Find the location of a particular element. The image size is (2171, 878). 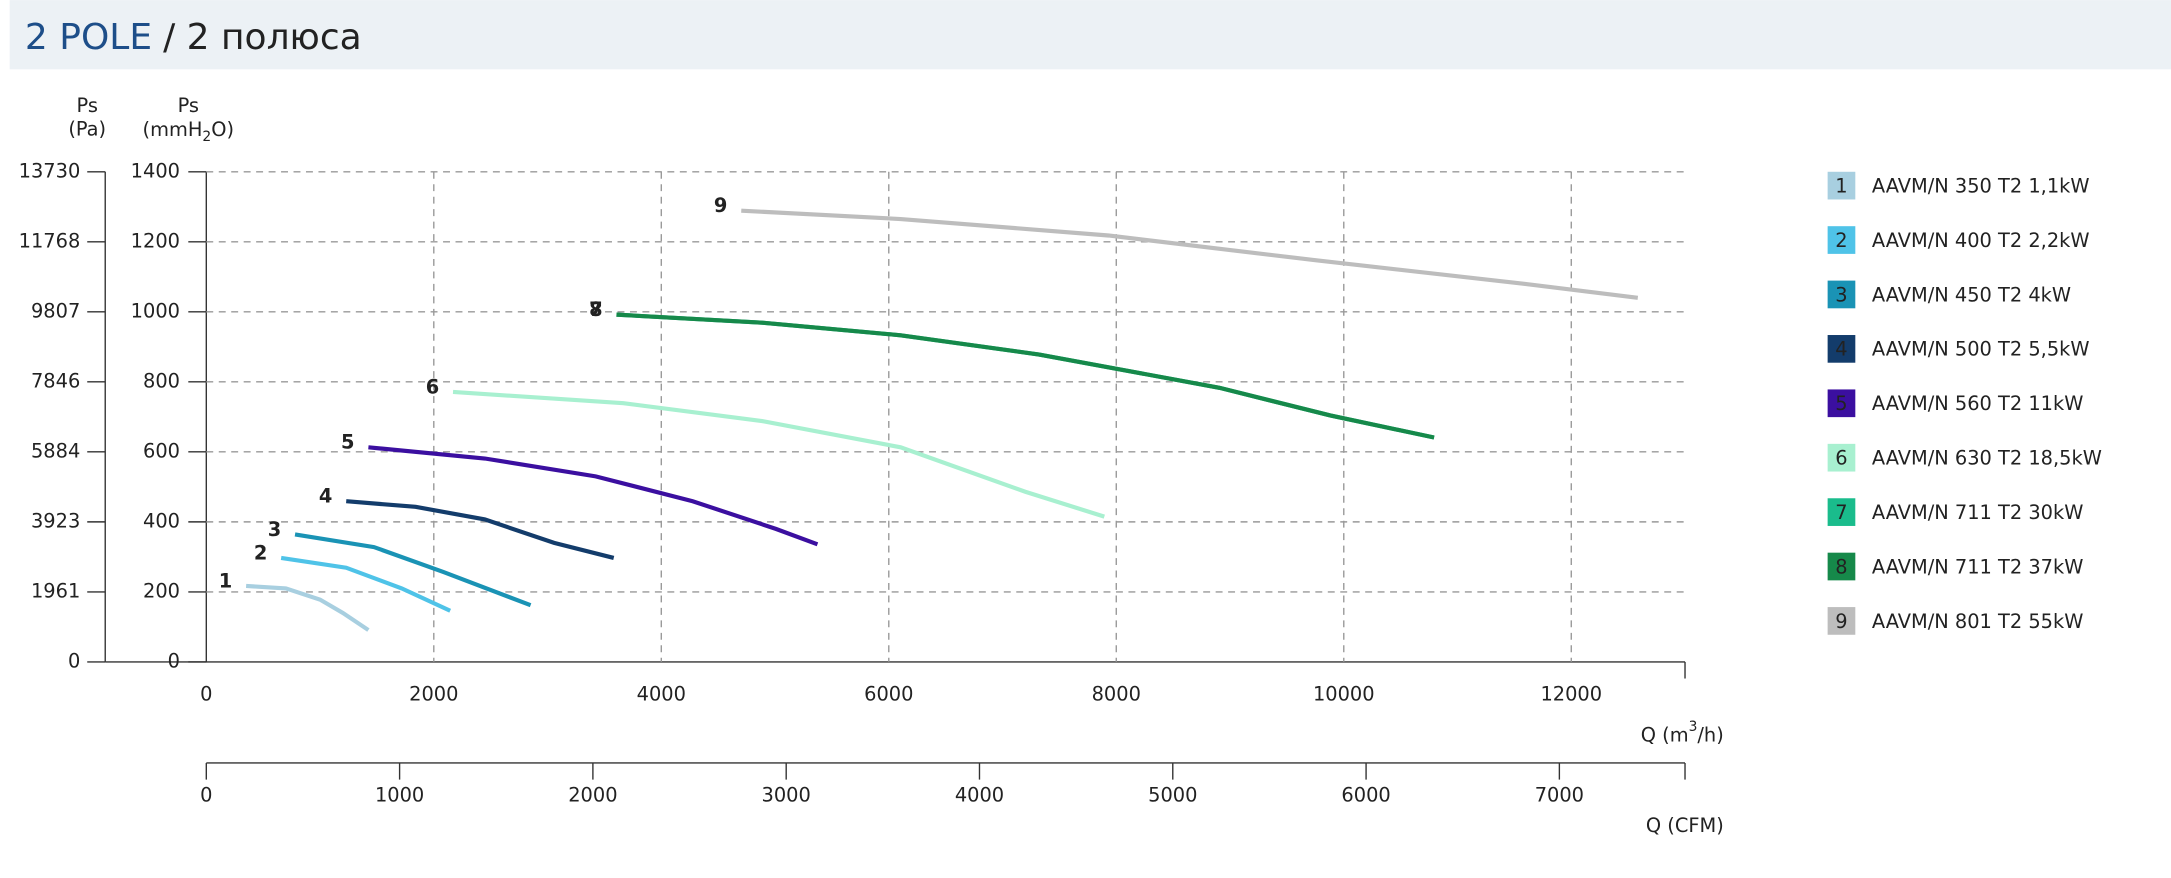

legend-number: 9 is located at coordinates (1841, 621).